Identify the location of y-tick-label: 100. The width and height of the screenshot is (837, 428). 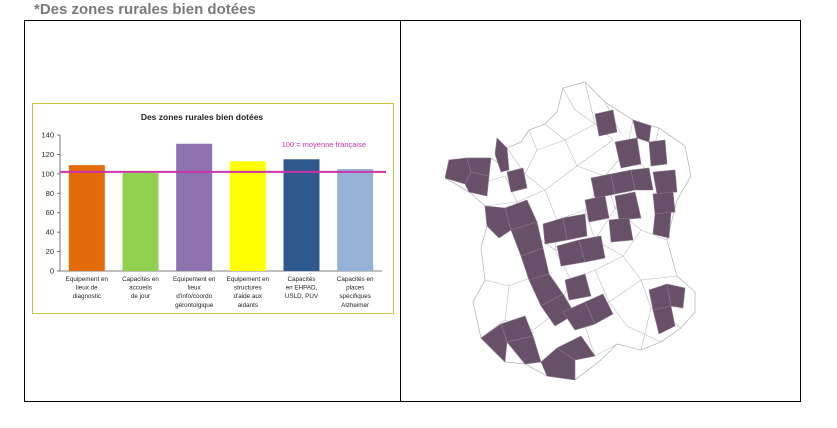
(47, 173).